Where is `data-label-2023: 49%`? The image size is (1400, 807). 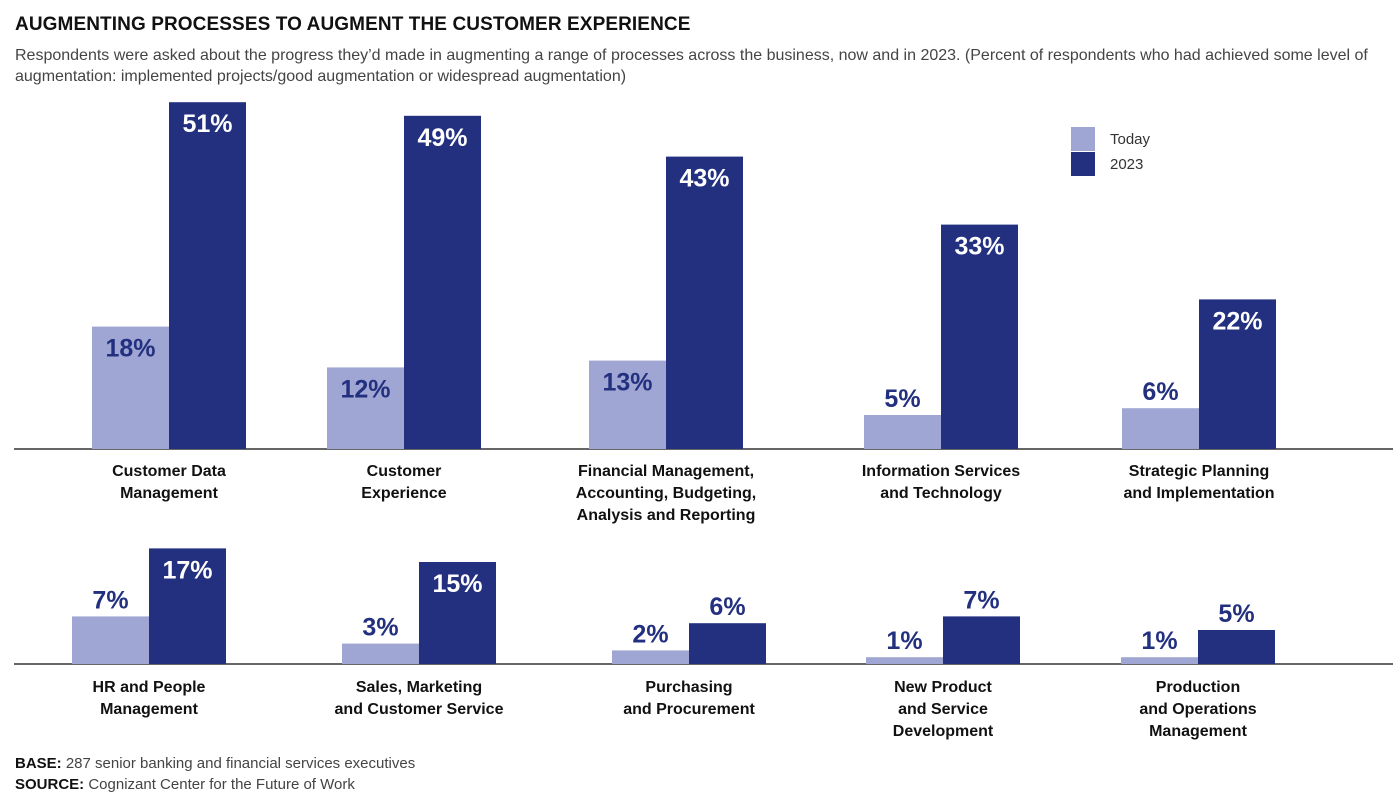 data-label-2023: 49% is located at coordinates (442, 138).